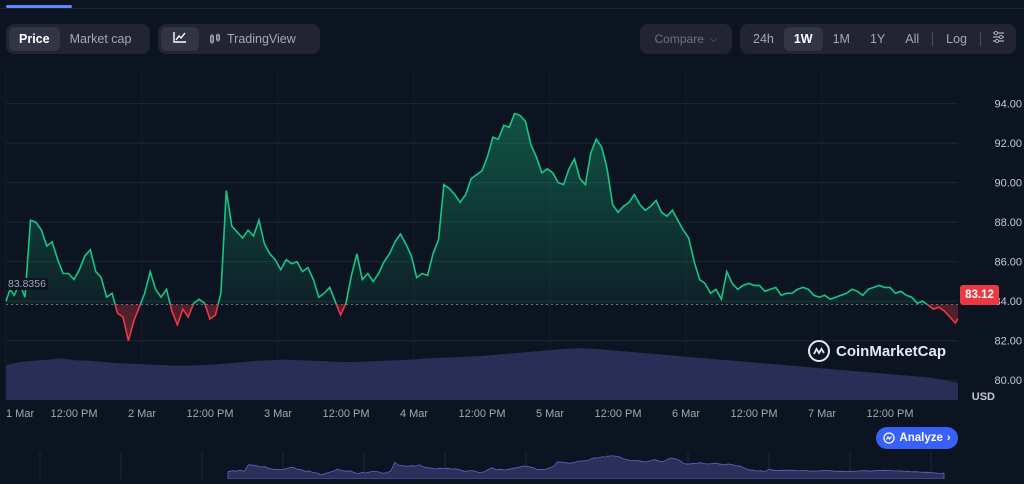 The image size is (1024, 484). What do you see at coordinates (278, 414) in the screenshot?
I see `x-tick-label: 3 Mar` at bounding box center [278, 414].